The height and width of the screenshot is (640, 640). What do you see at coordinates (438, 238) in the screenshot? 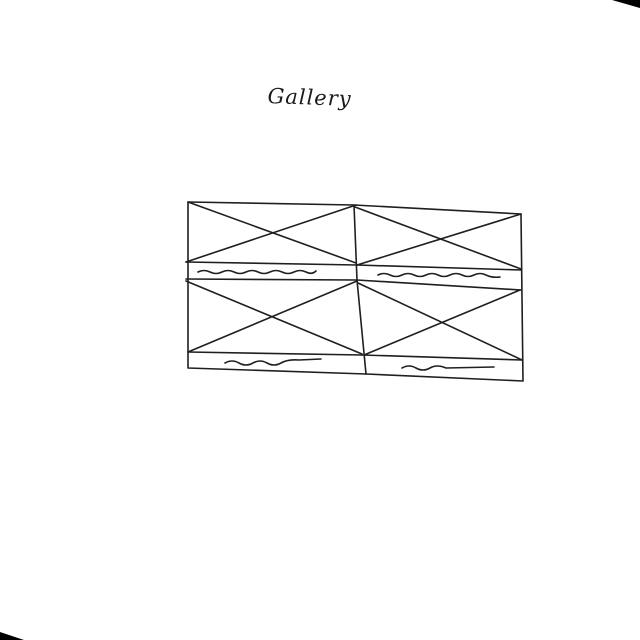
I see `gallery-item-2-image-placeholder` at bounding box center [438, 238].